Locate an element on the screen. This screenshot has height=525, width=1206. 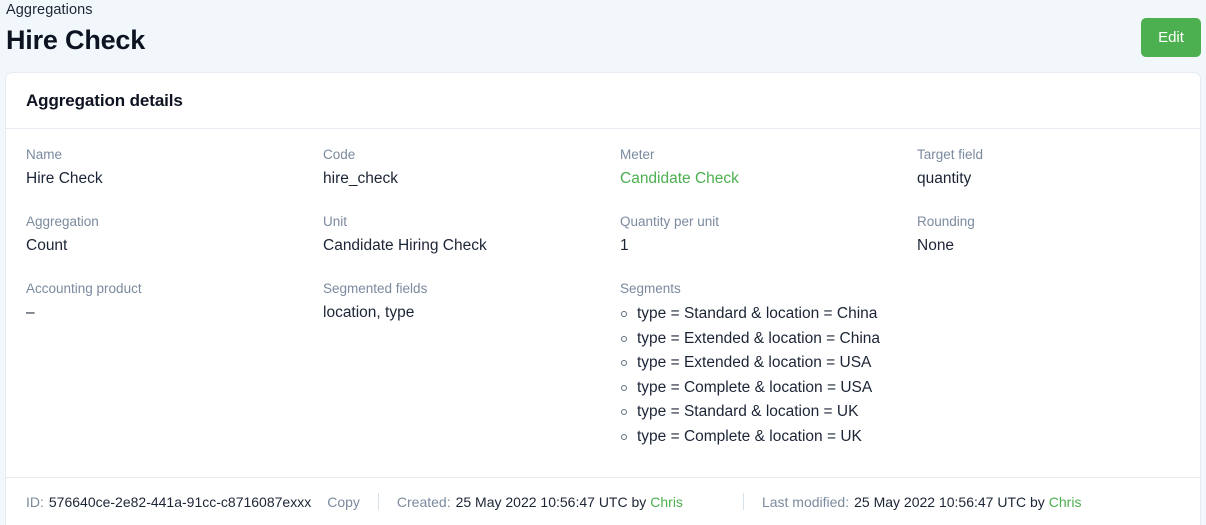
detail-field-unit: Unit Candidate Hiring Check is located at coordinates (471, 245).